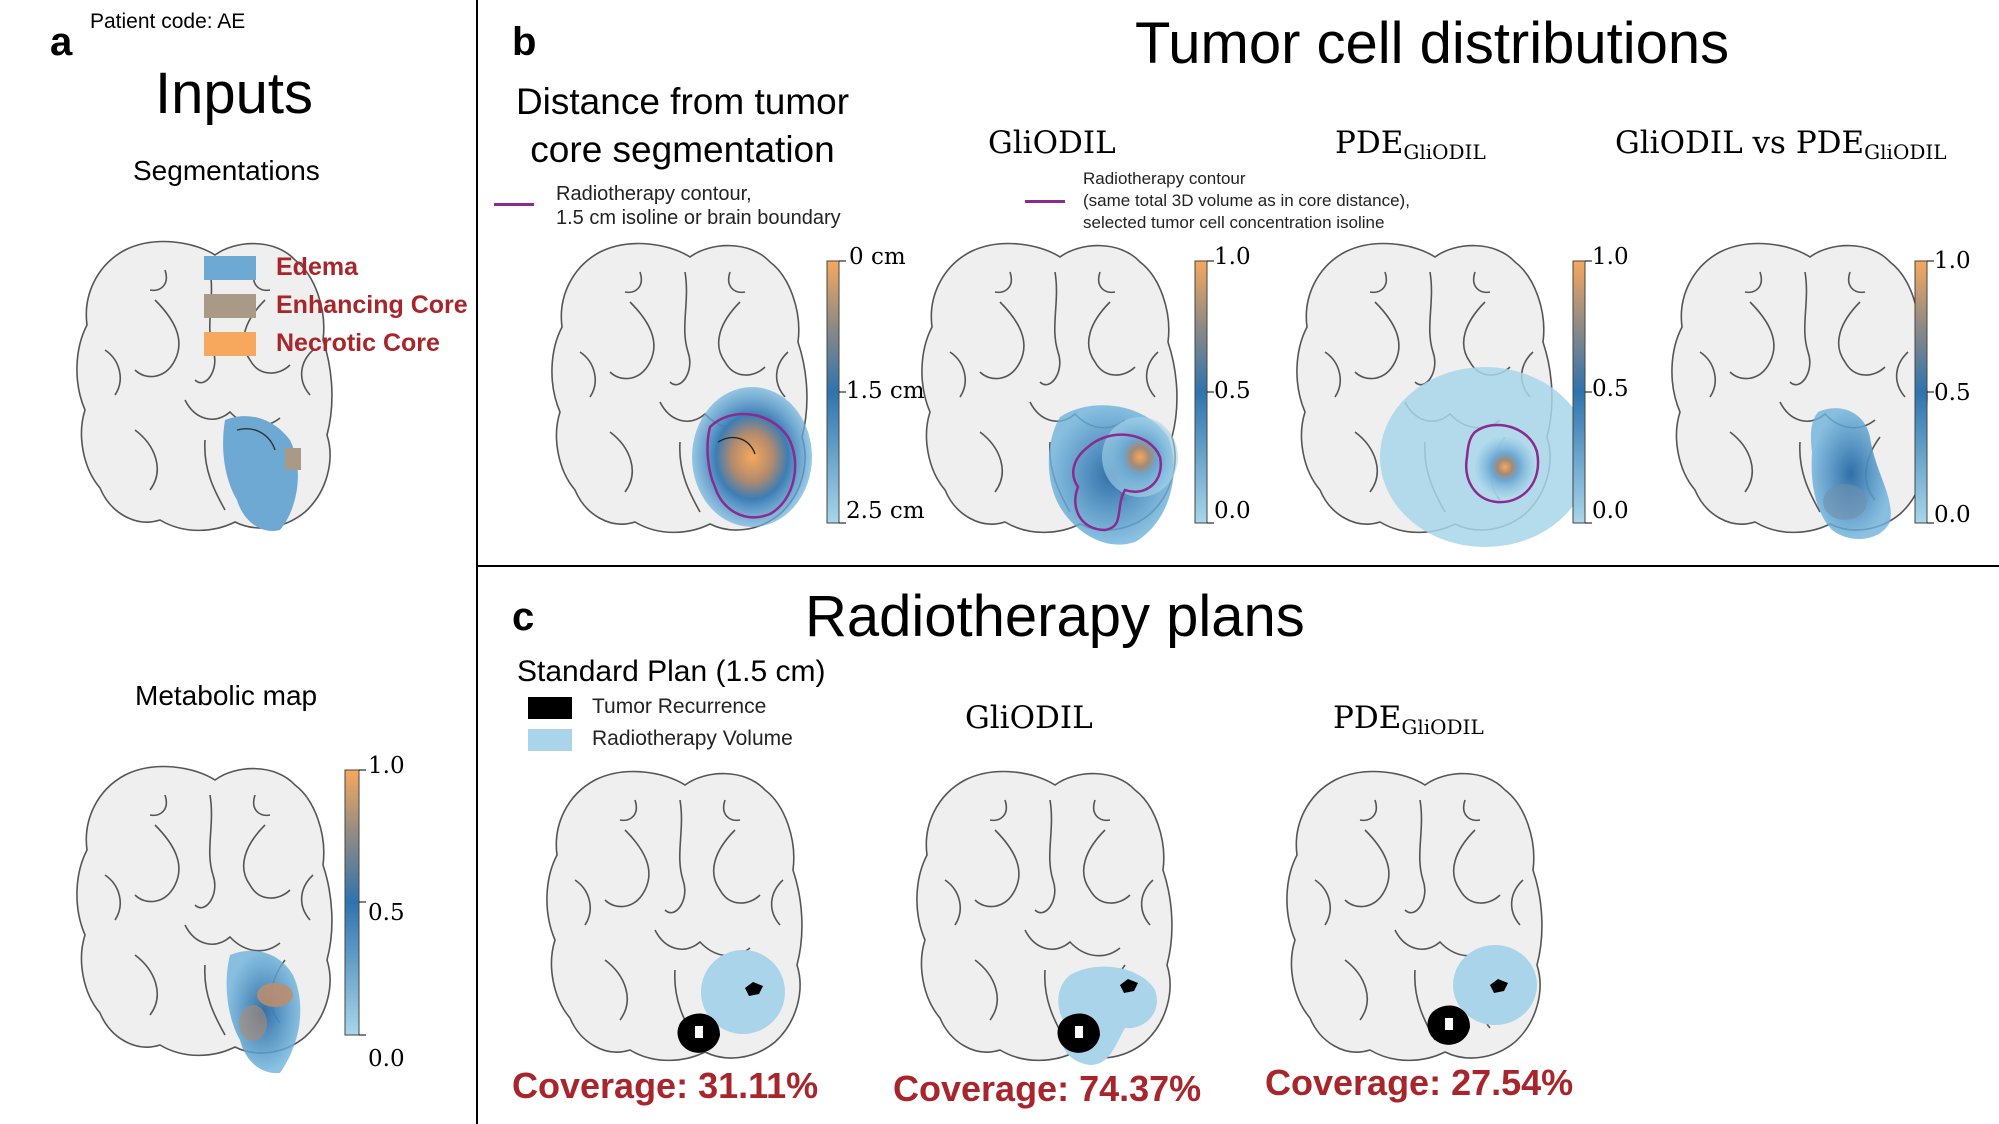 Image resolution: width=1999 pixels, height=1124 pixels. I want to click on pde-plan-map, so click(1414, 916).